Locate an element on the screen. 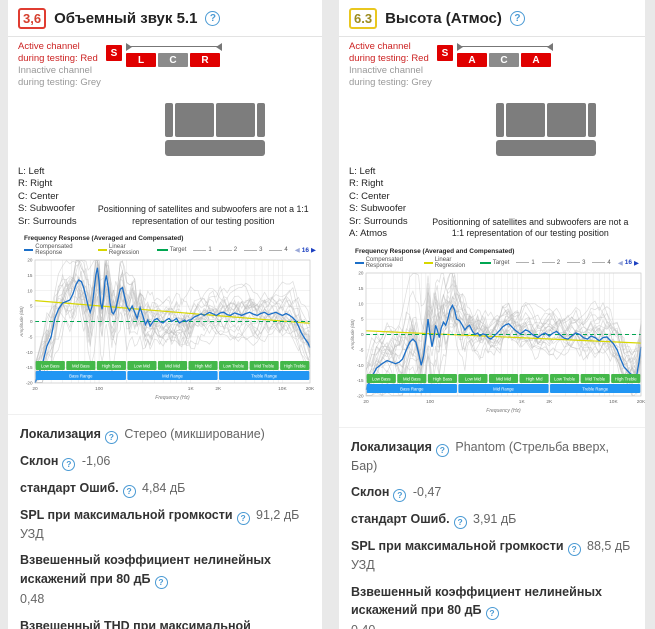 This screenshot has width=655, height=629. svg-text: -20 is located at coordinates (360, 395).